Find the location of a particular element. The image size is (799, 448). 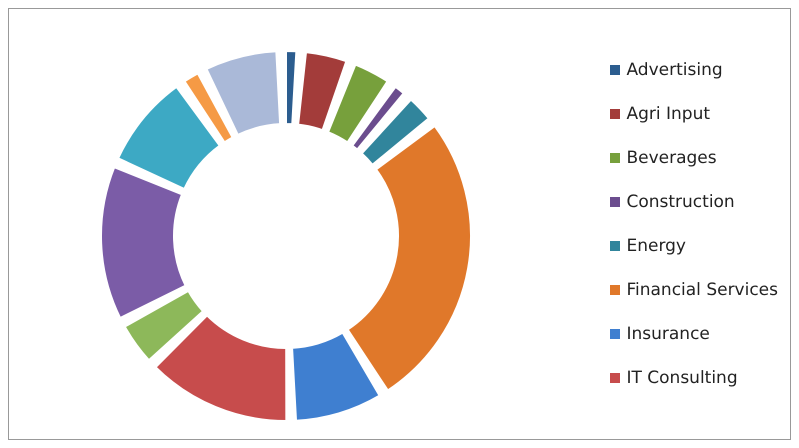

legend-label: IT Consulting is located at coordinates (682, 378).